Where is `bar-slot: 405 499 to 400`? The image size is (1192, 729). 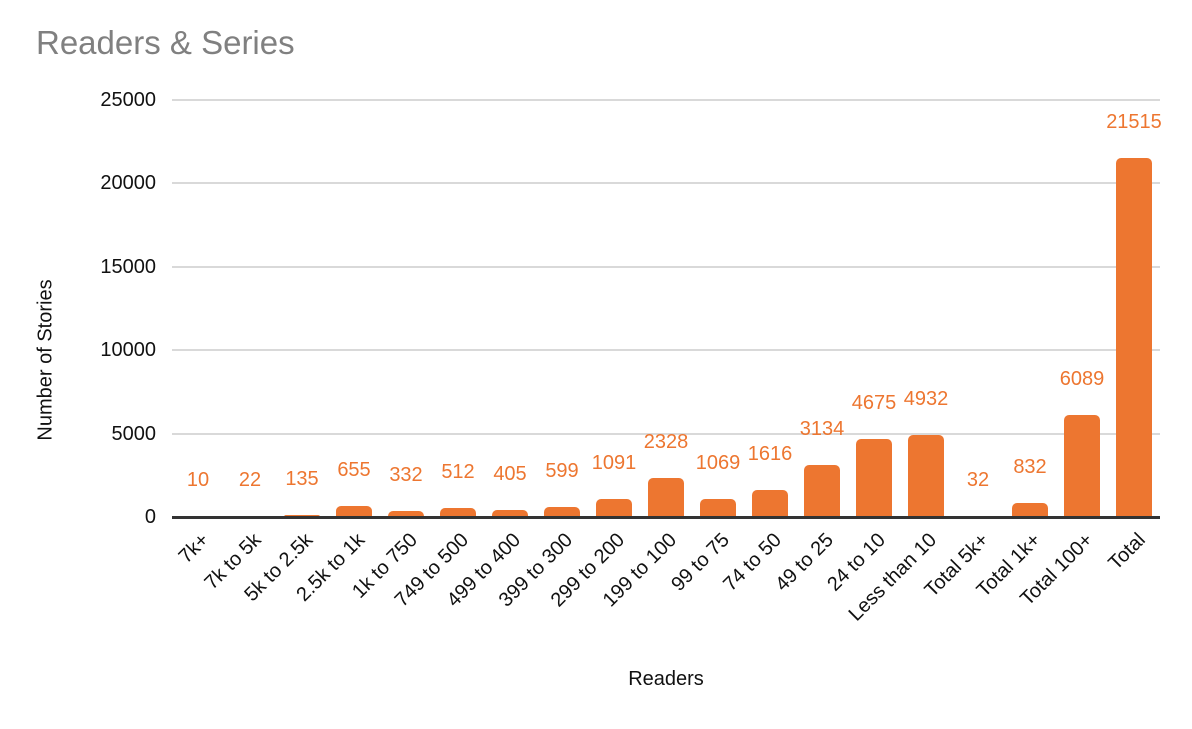
bar-slot: 405 499 to 400 is located at coordinates (489, 355).